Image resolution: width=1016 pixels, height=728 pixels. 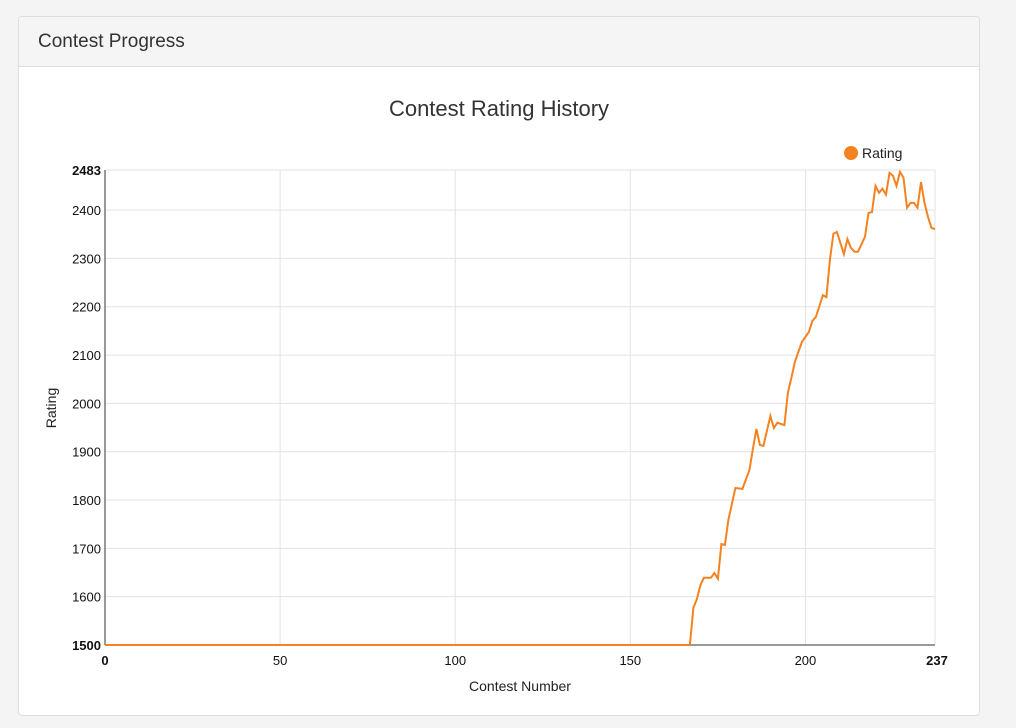 I want to click on x-tick-label: 0, so click(x=104, y=660).